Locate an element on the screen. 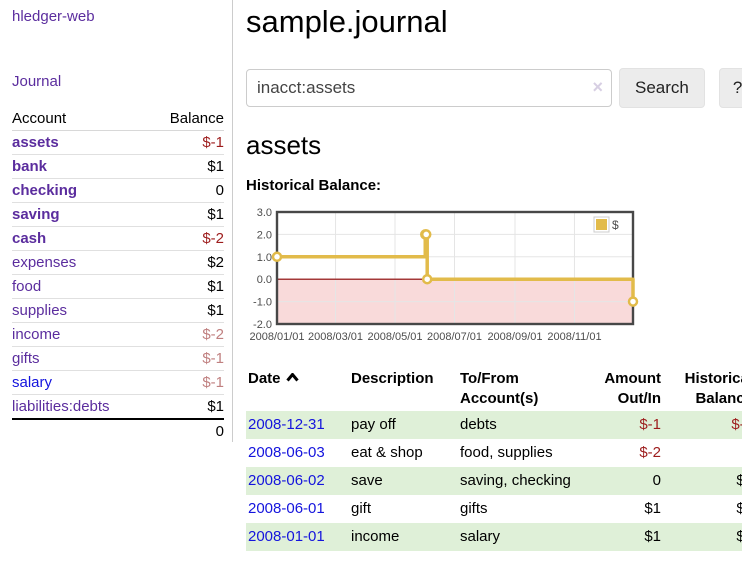  transaction-date: 2008-12-31 is located at coordinates (297, 425).